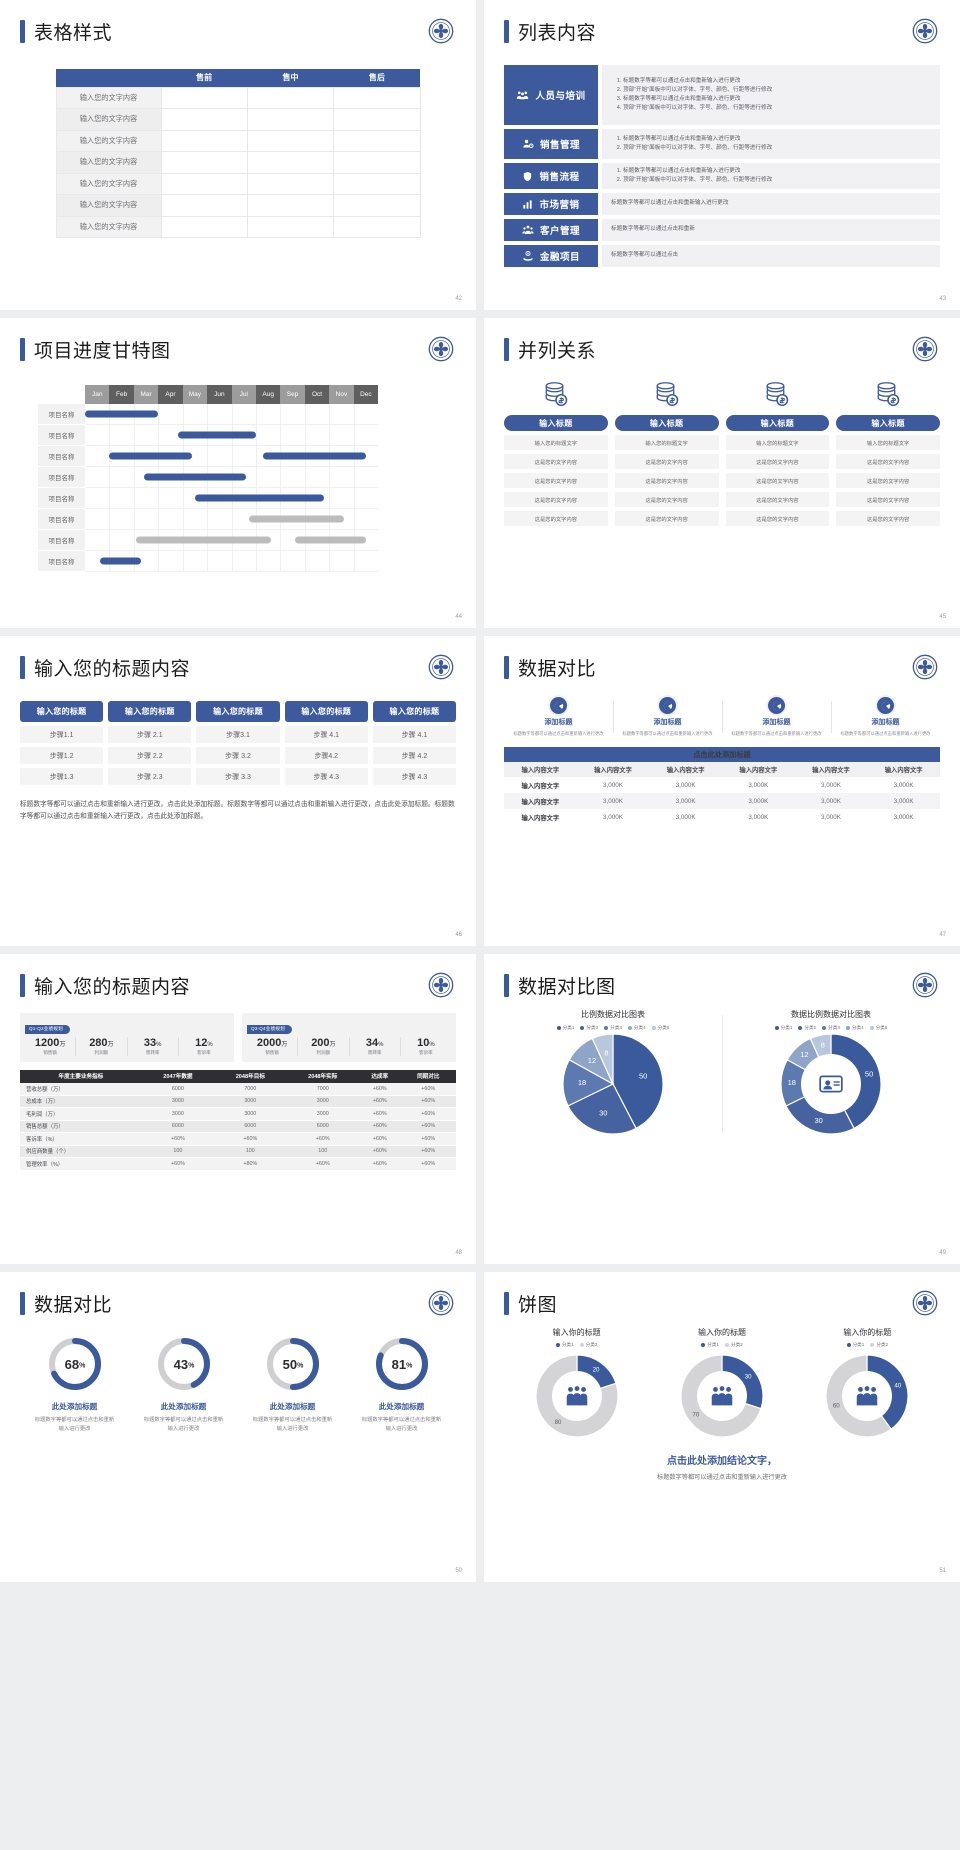 This screenshot has height=1850, width=960. What do you see at coordinates (322, 1089) in the screenshot?
I see `cell: 7000` at bounding box center [322, 1089].